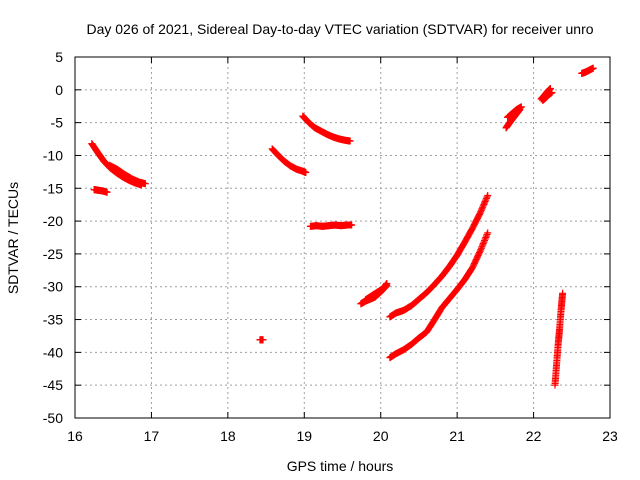  I want to click on y-tick-label: -30, so click(53, 287).